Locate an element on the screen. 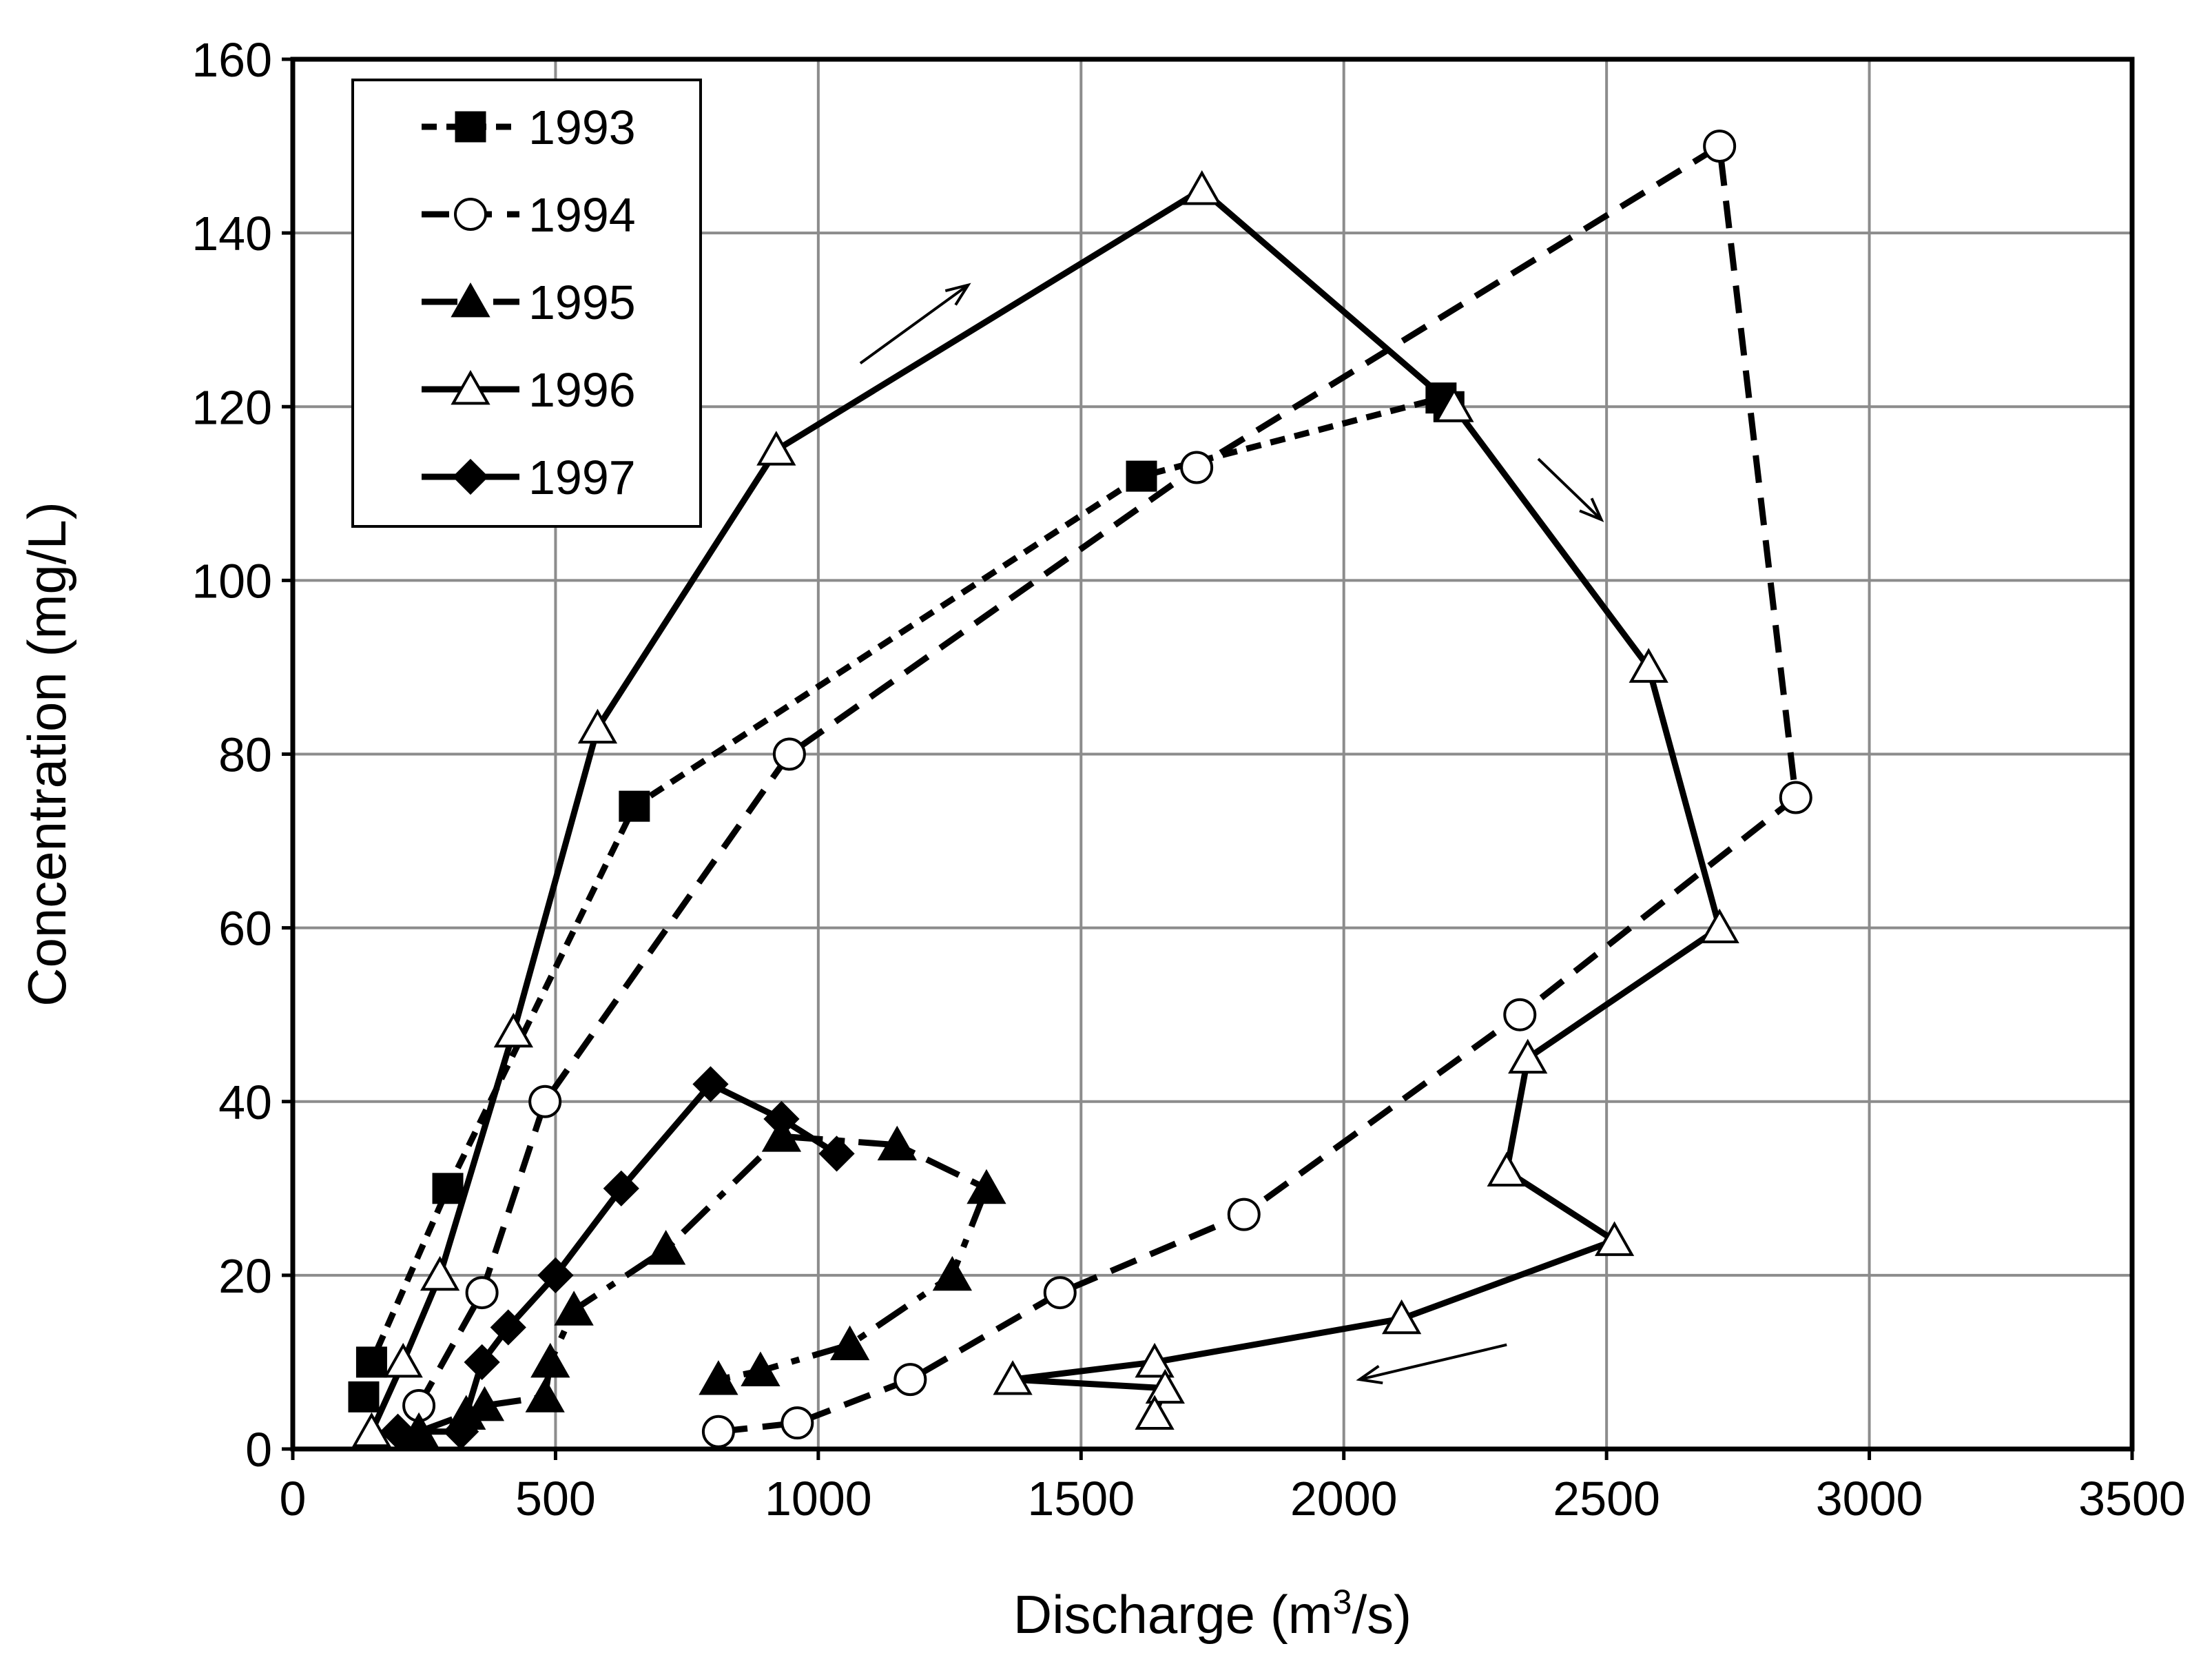  x-tick-label: 3000 is located at coordinates (1870, 1499).